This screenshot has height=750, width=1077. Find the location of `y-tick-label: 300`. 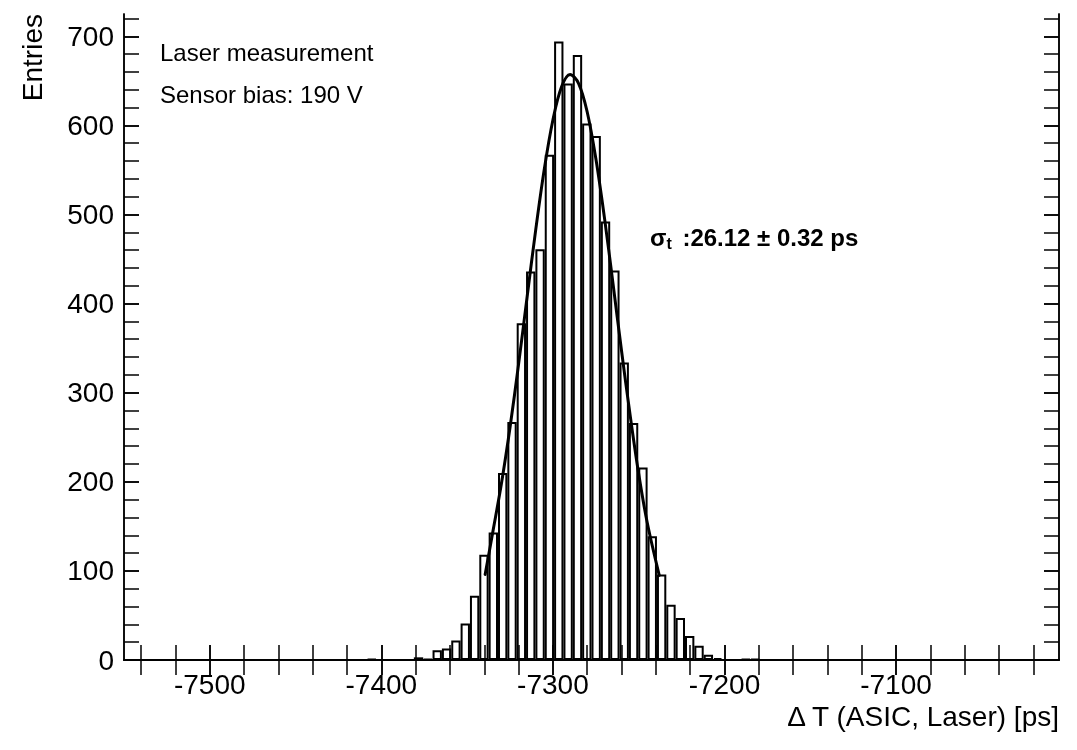

y-tick-label: 300 is located at coordinates (90, 393).